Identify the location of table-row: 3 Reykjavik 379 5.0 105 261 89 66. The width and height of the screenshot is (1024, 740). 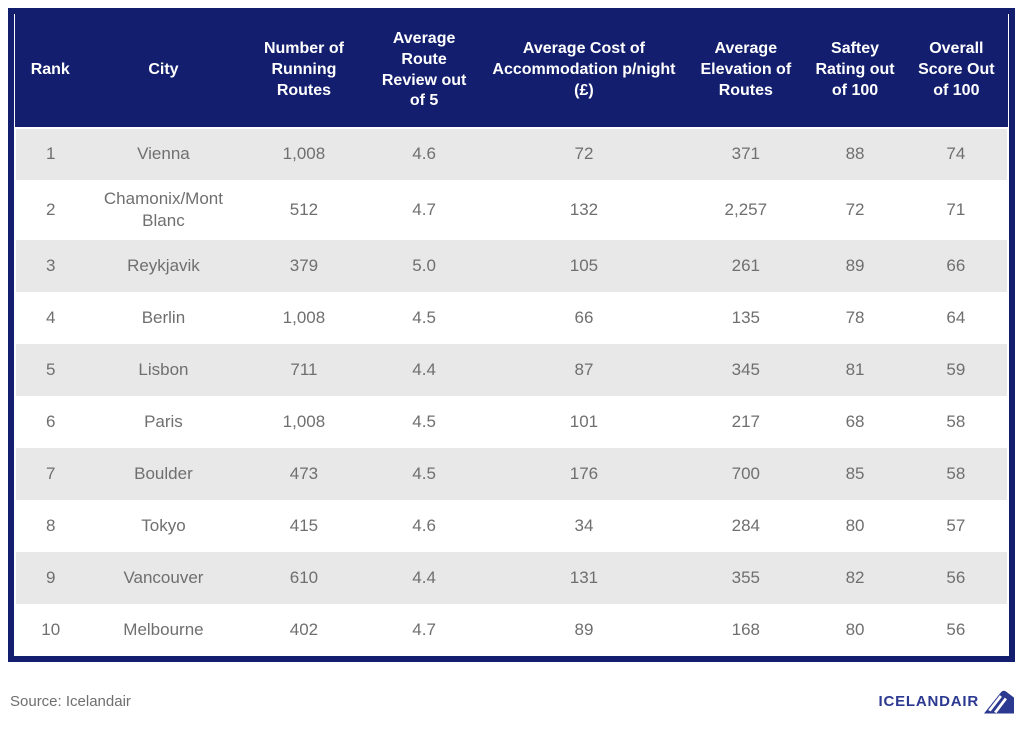
(512, 266).